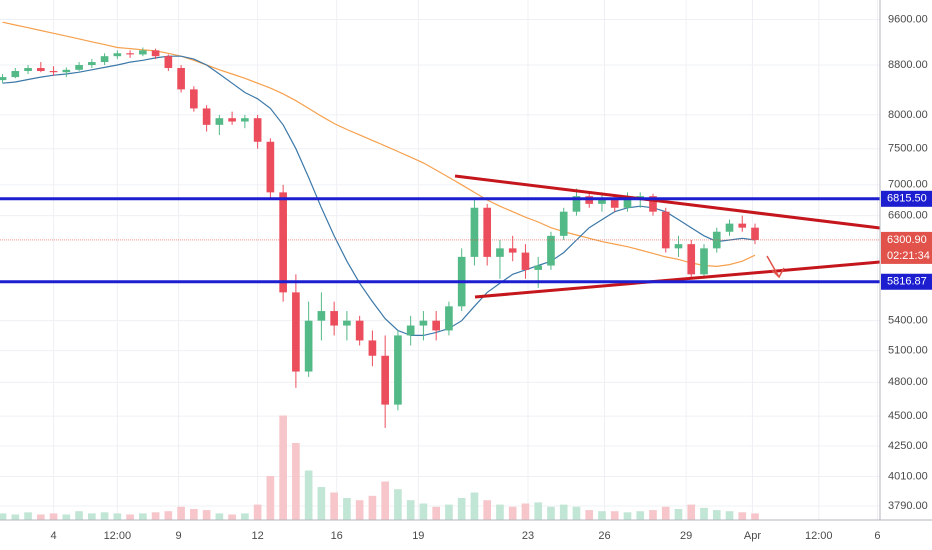 This screenshot has width=932, height=550. What do you see at coordinates (667, 202) in the screenshot?
I see `trend-line-upper` at bounding box center [667, 202].